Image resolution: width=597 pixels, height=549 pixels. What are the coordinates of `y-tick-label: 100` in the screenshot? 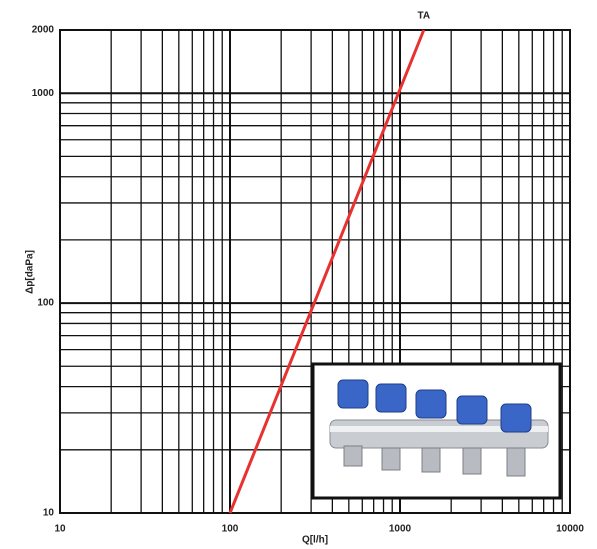 It's located at (45, 303).